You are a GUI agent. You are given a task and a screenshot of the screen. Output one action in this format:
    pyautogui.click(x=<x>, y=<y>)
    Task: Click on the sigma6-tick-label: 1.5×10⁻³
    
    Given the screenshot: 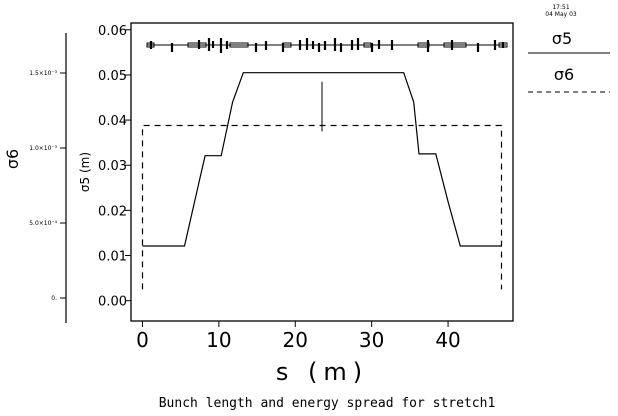 What is the action you would take?
    pyautogui.click(x=43, y=73)
    